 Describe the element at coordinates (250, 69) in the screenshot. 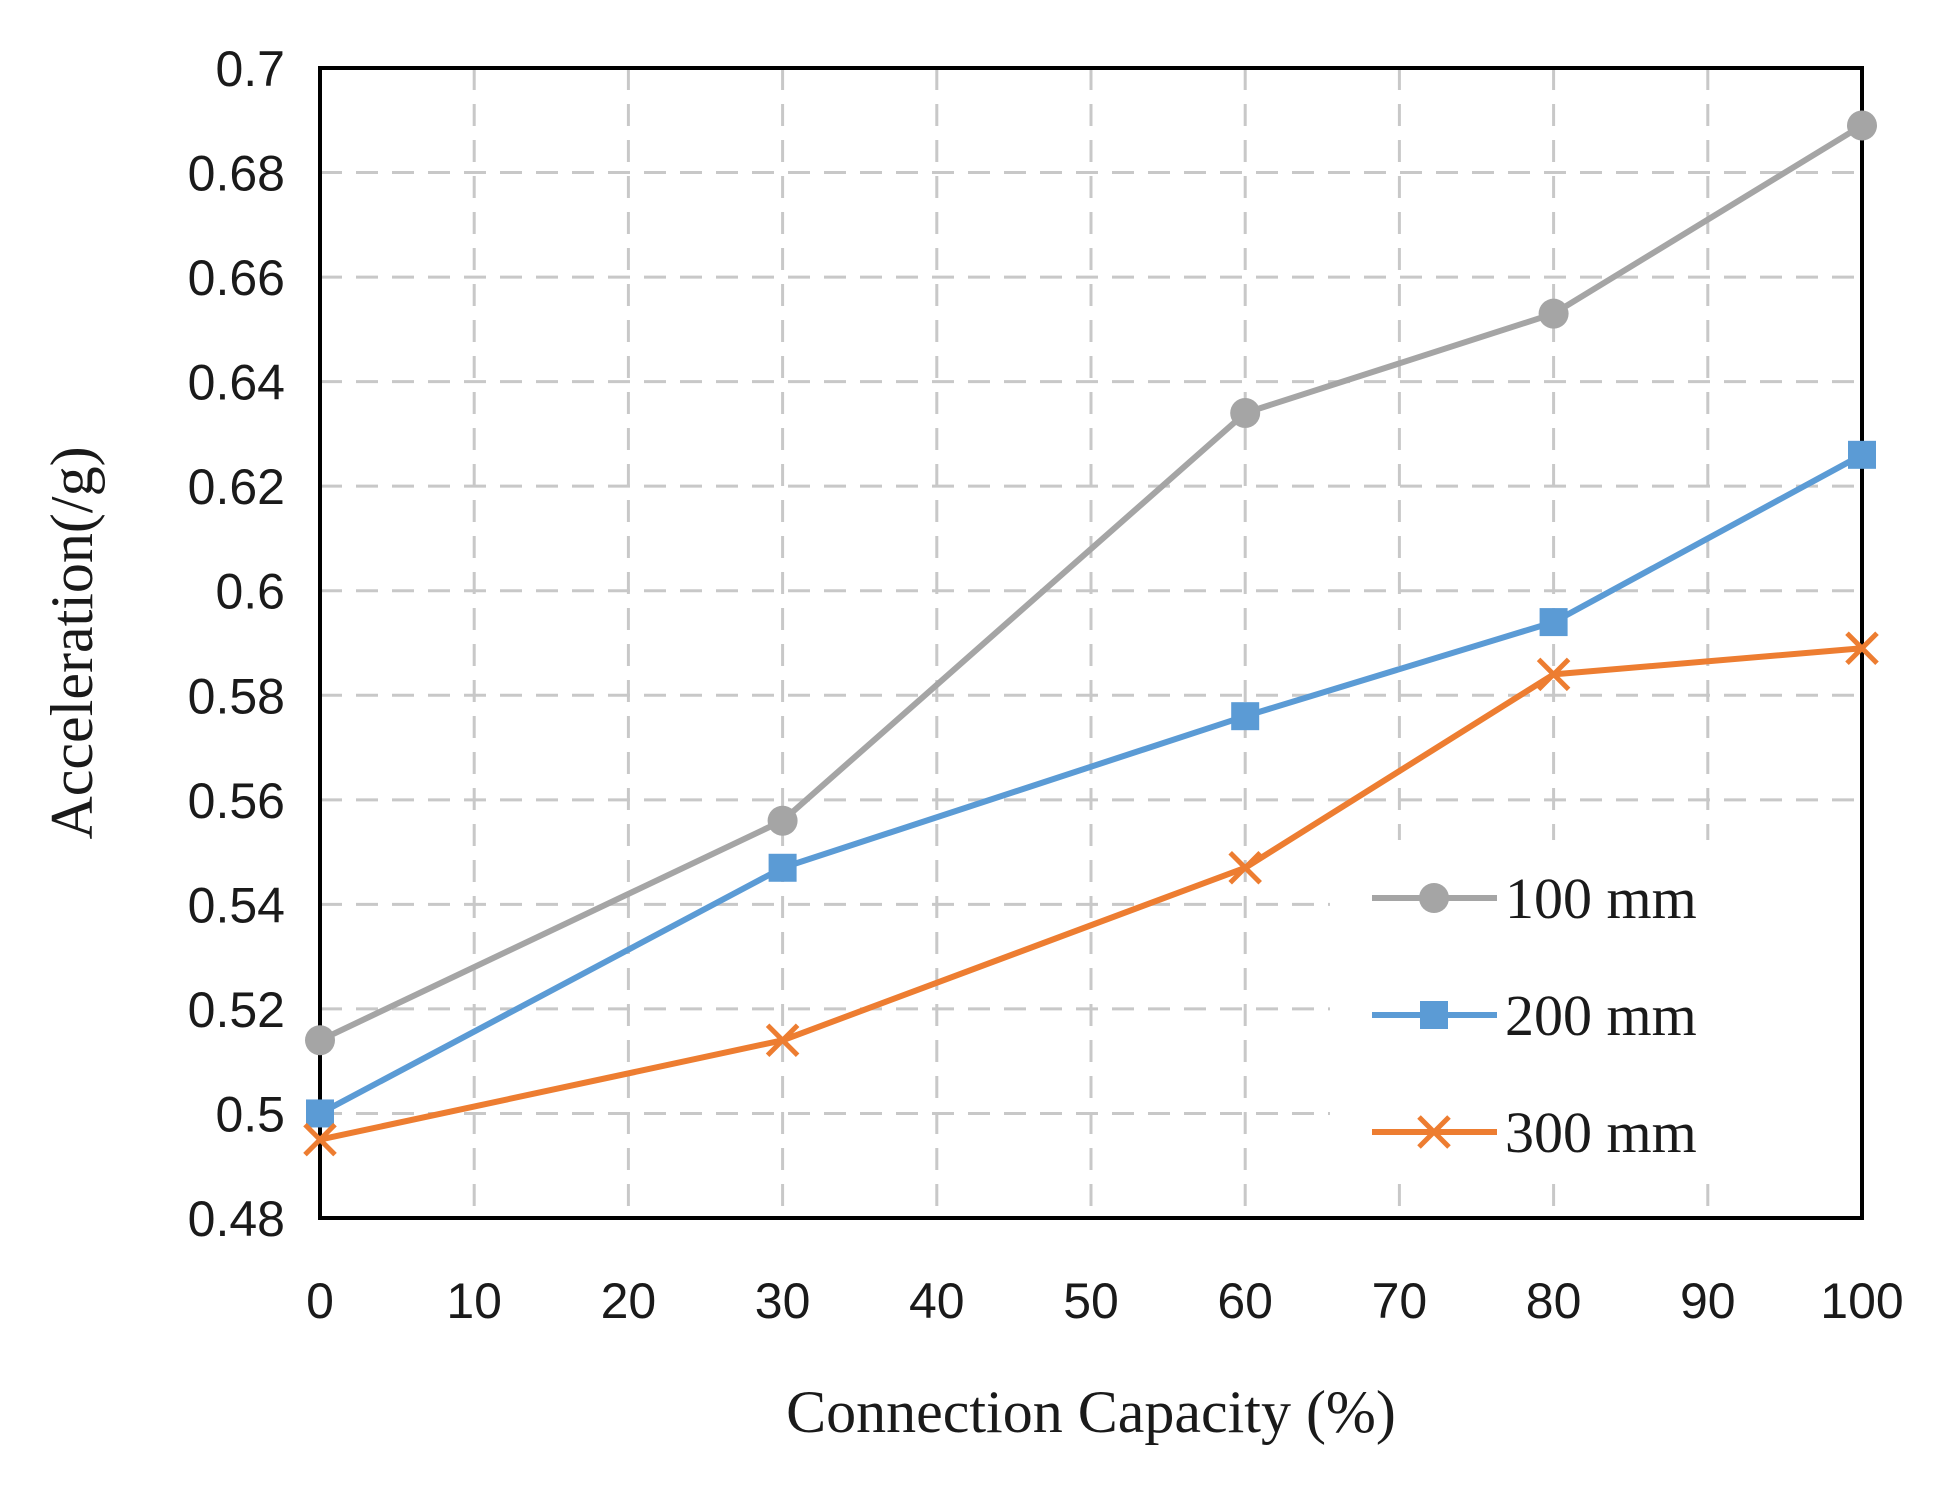

I see `y-tick-label: 0.7` at that location.